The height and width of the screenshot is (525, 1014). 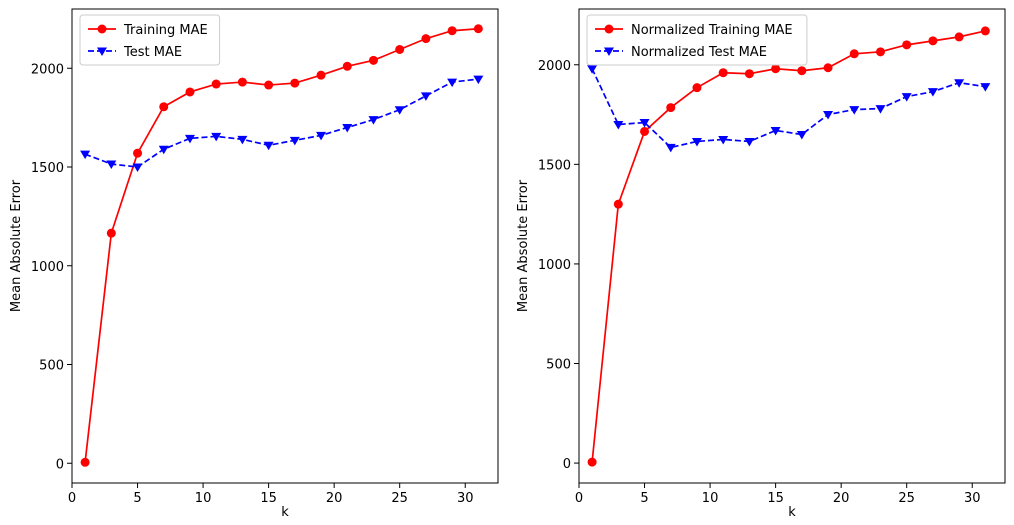 I want to click on y-tick-label: 1500, so click(x=47, y=168).